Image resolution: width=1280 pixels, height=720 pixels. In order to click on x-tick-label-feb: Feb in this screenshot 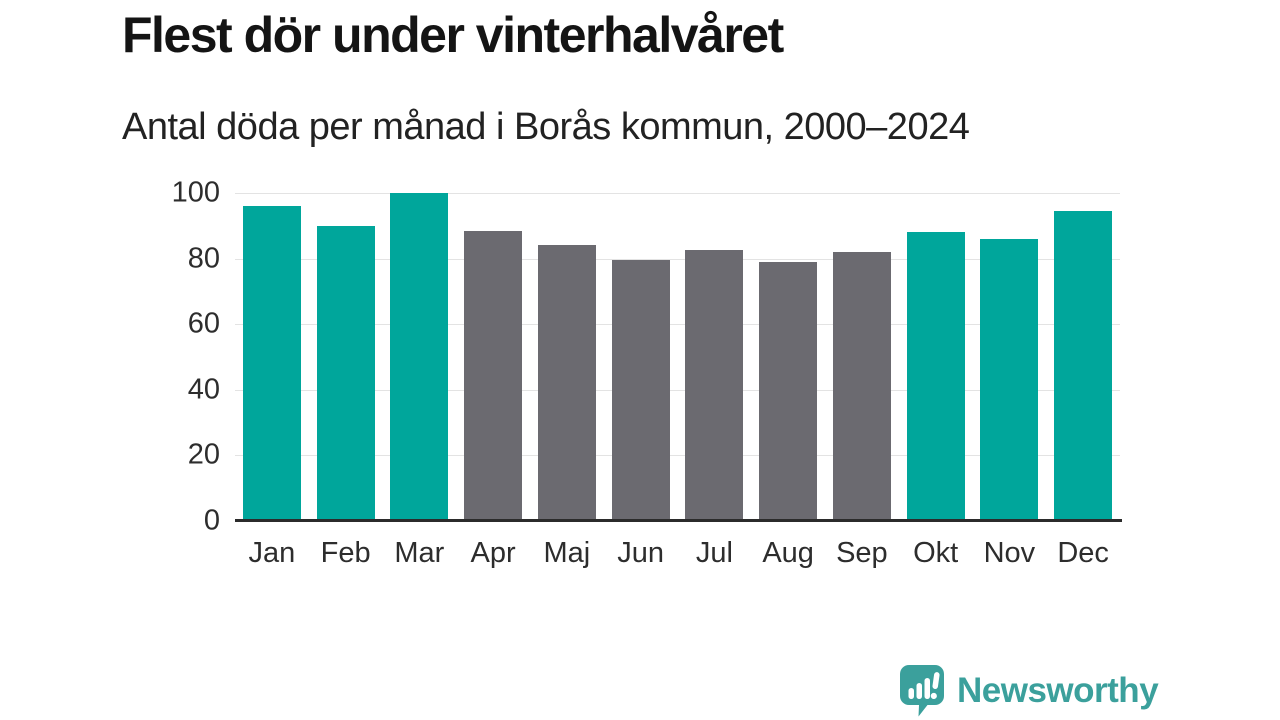, I will do `click(345, 553)`.